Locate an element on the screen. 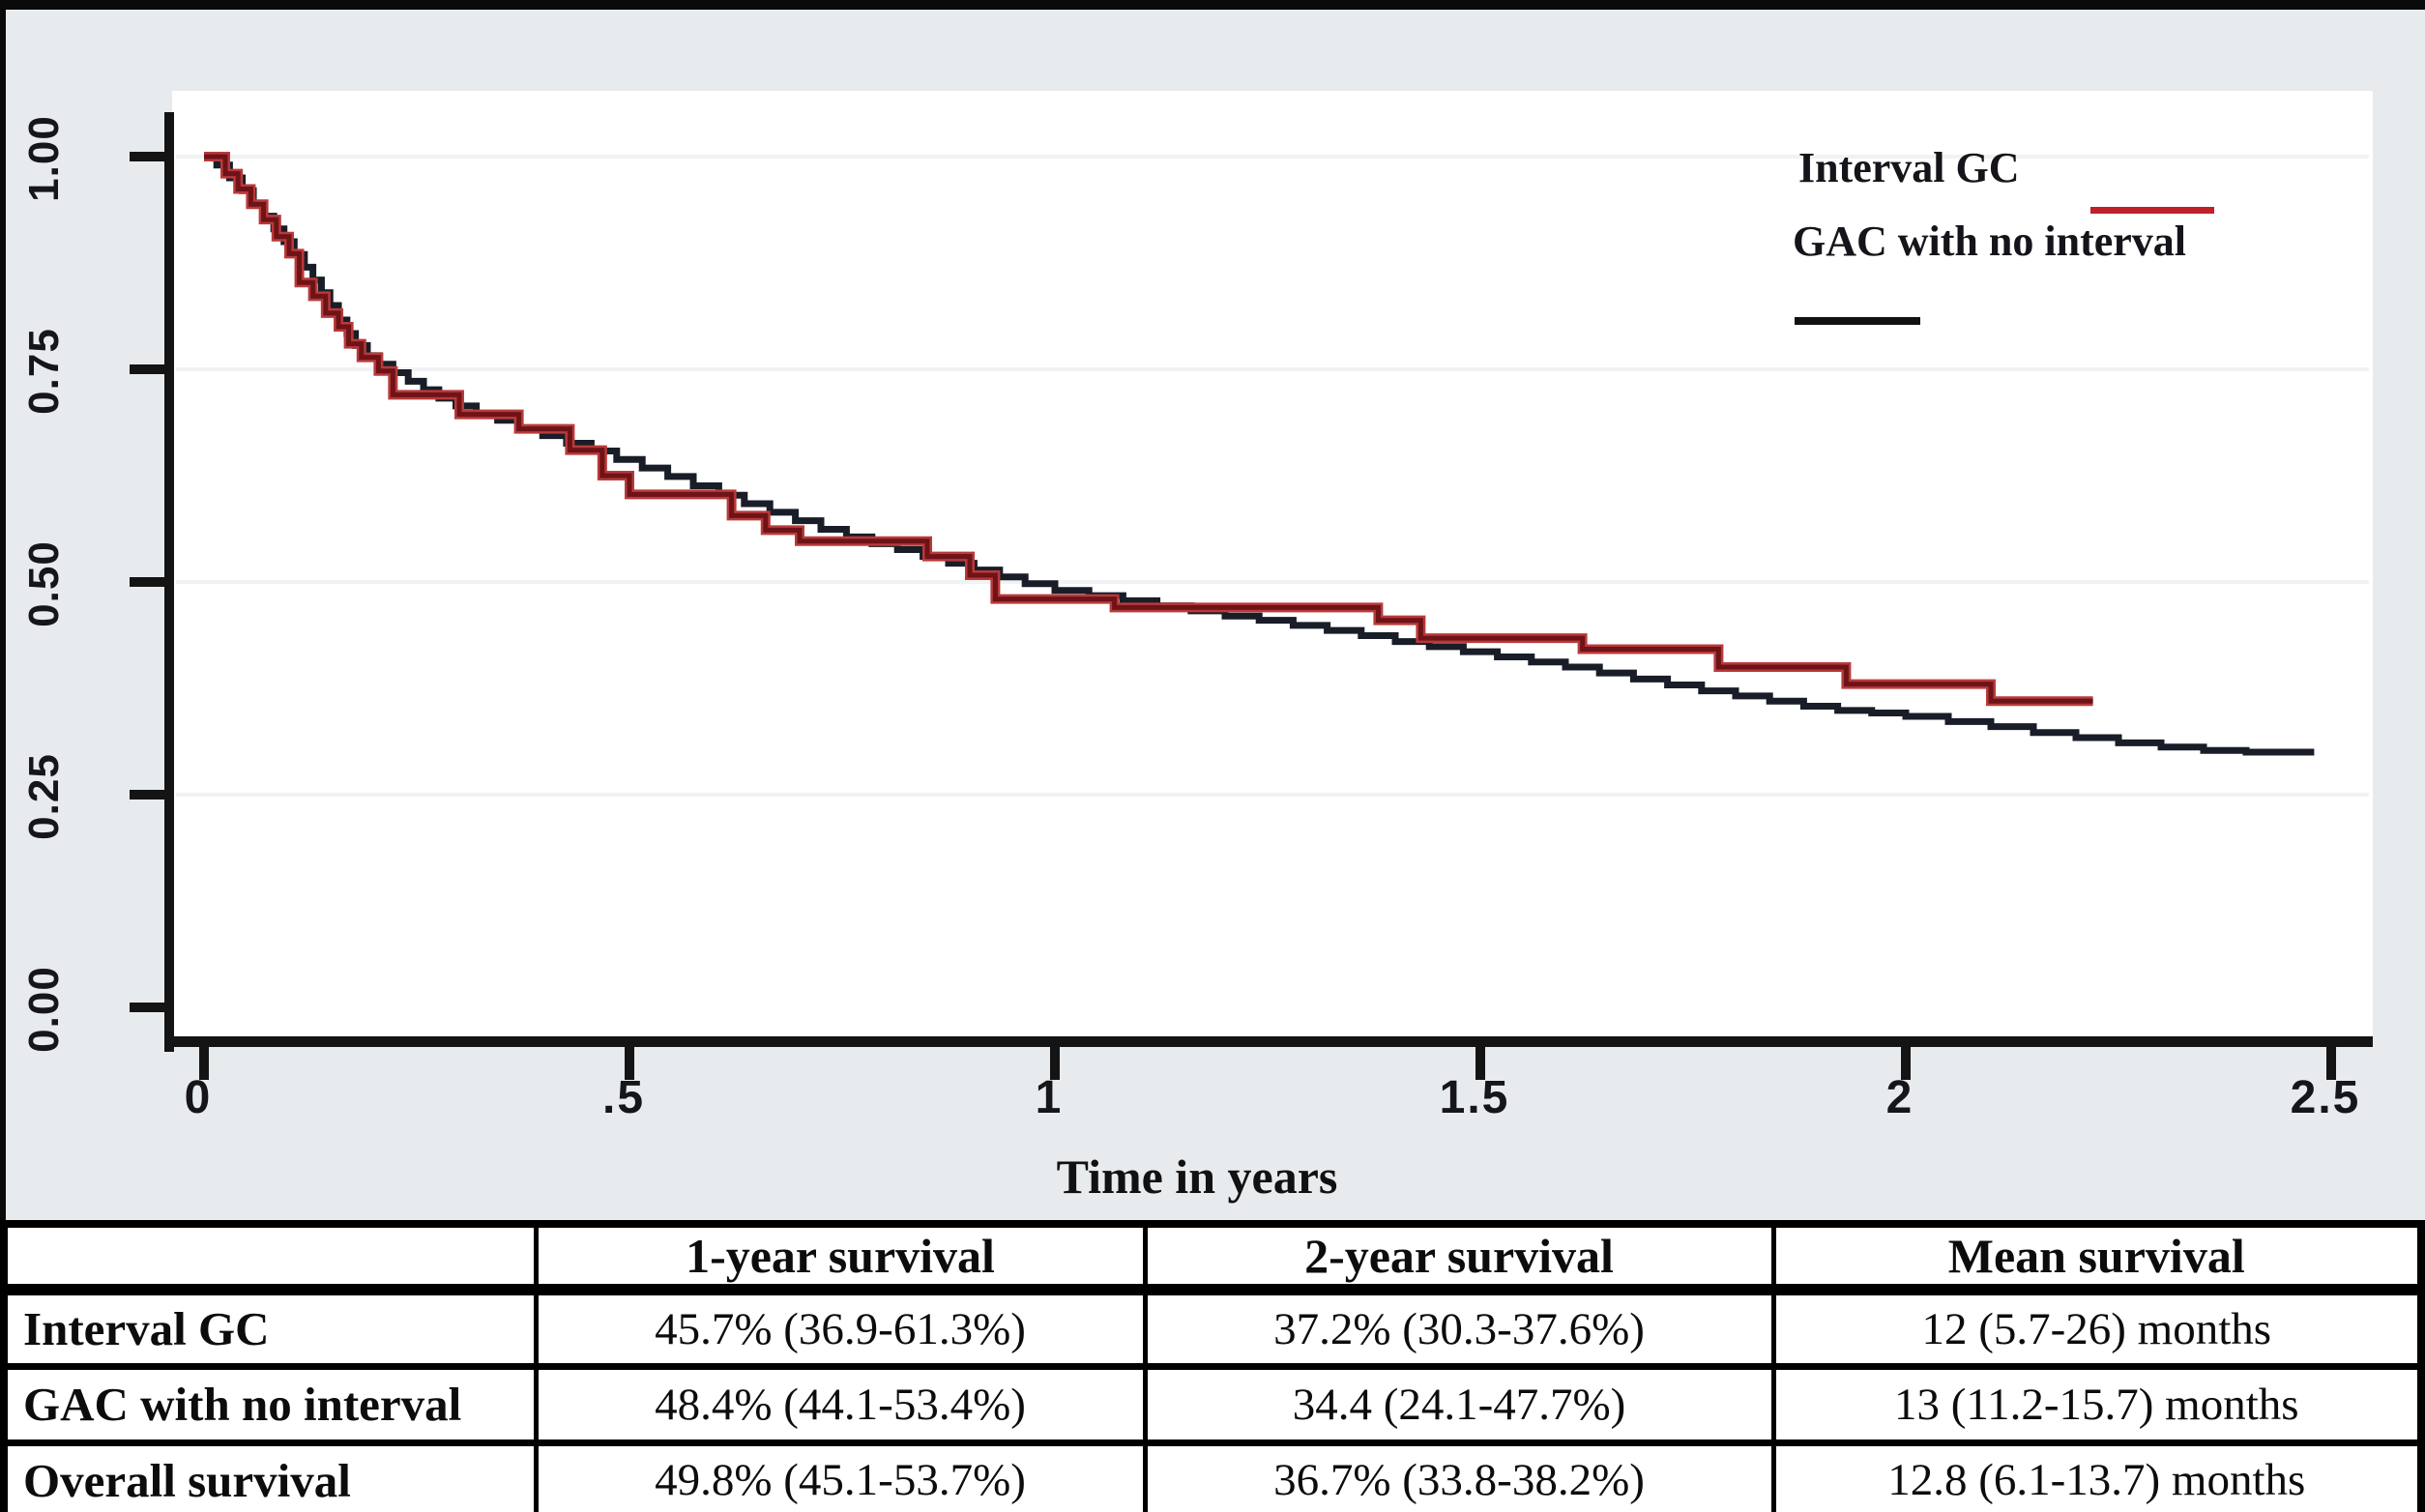  x-tick-0: 0 is located at coordinates (198, 1097).